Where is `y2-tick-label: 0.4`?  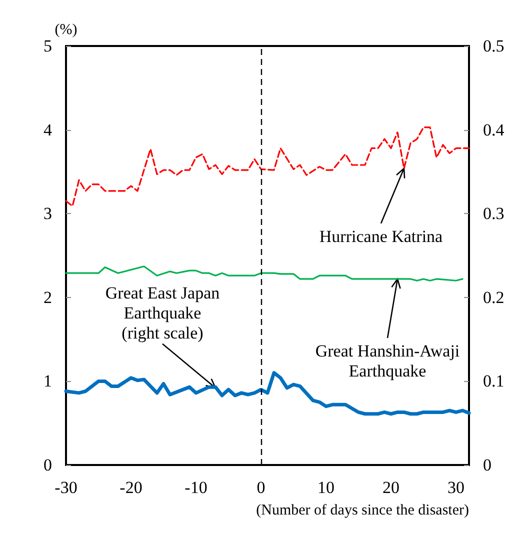 y2-tick-label: 0.4 is located at coordinates (494, 130).